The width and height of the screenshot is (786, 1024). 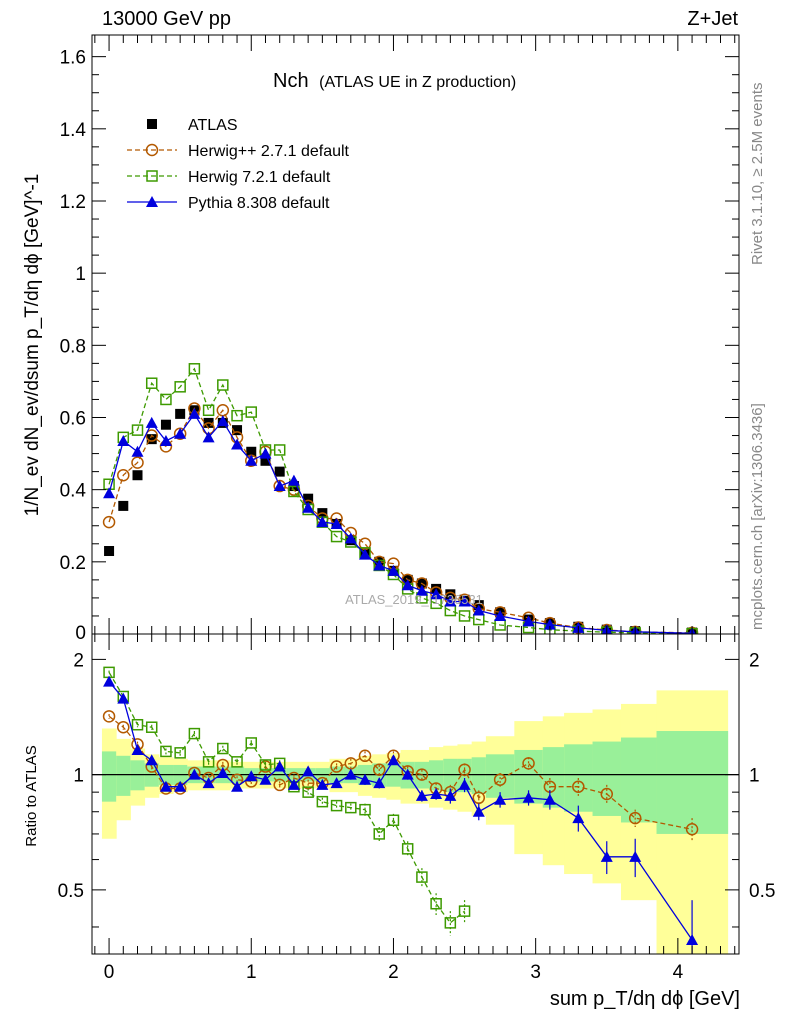 What do you see at coordinates (757, 174) in the screenshot?
I see `rivet-version-label: Rivet 3.1.10, ≥ 2.5M events` at bounding box center [757, 174].